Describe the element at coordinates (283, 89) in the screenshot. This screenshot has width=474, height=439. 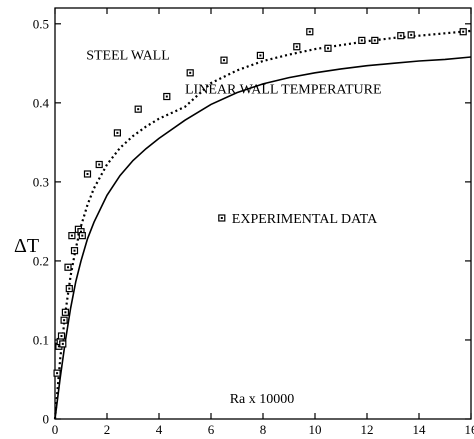
I see `annotation-label: LINEAR WALL TEMPERATURE` at that location.